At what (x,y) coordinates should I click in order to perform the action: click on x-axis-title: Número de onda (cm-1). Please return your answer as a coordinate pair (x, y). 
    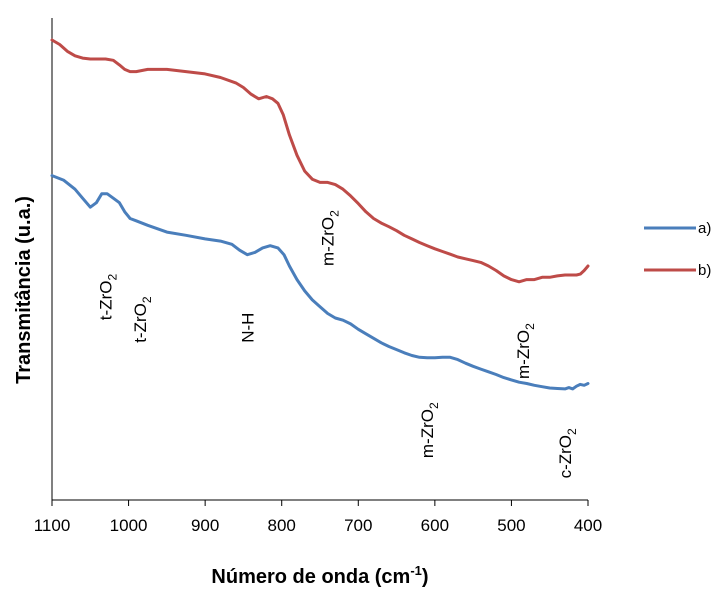
    Looking at the image, I should click on (319, 575).